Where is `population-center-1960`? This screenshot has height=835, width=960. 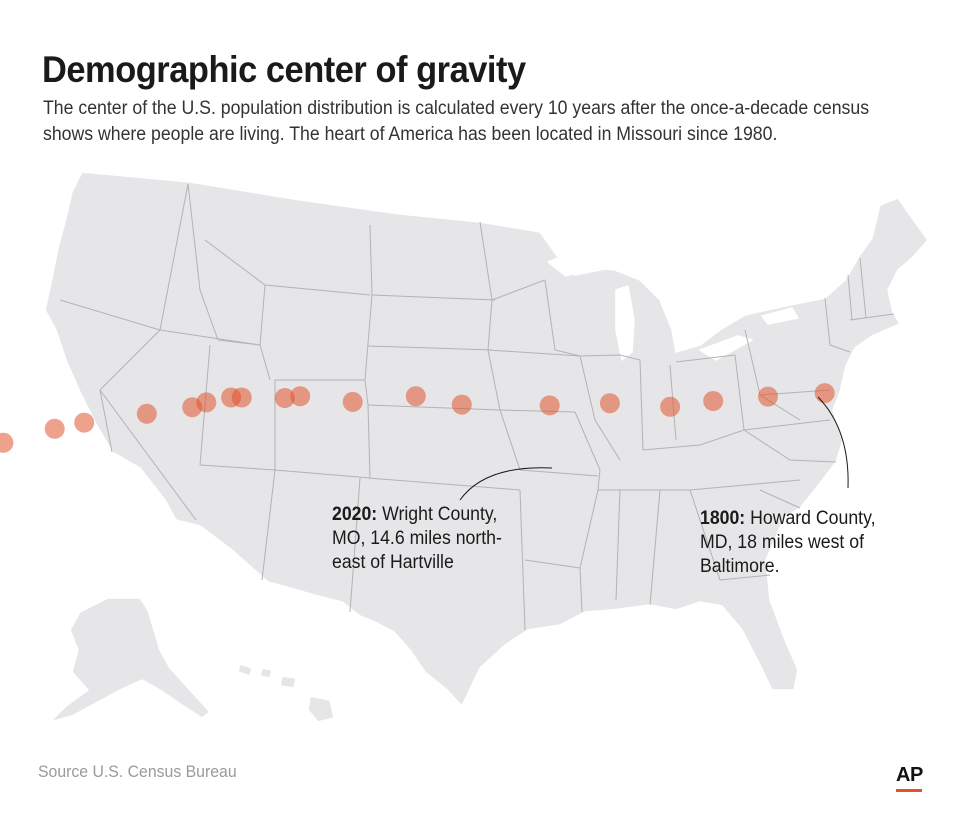 population-center-1960 is located at coordinates (84, 422).